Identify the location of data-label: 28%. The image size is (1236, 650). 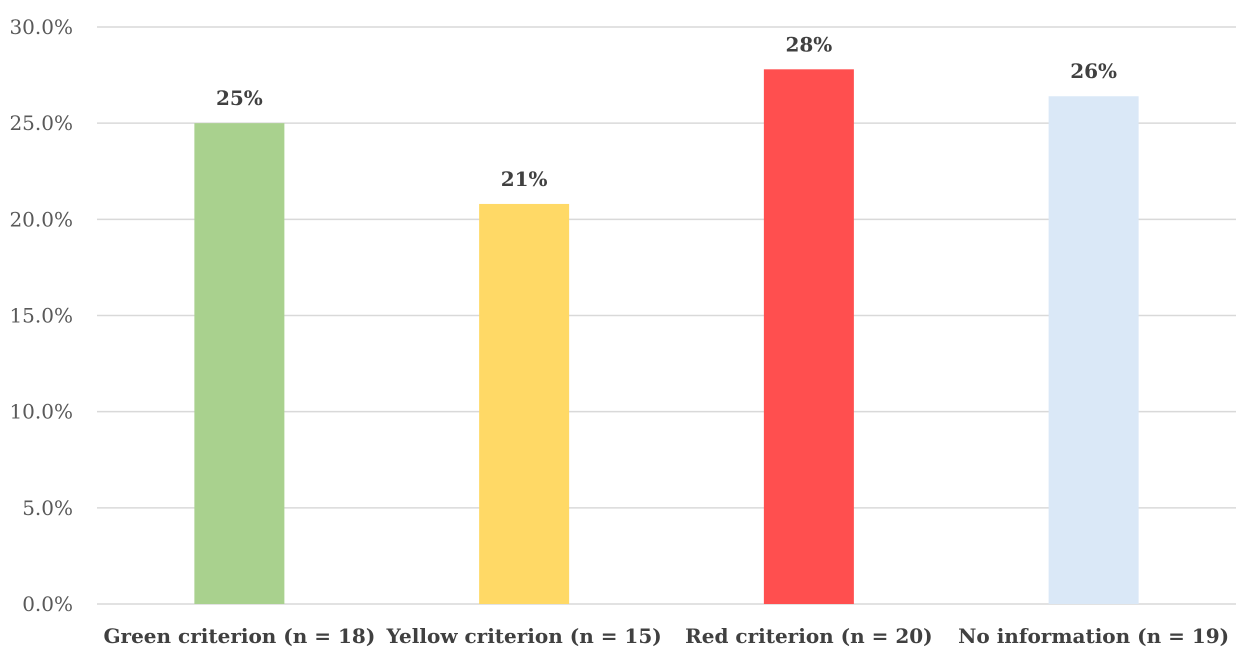
(808, 44).